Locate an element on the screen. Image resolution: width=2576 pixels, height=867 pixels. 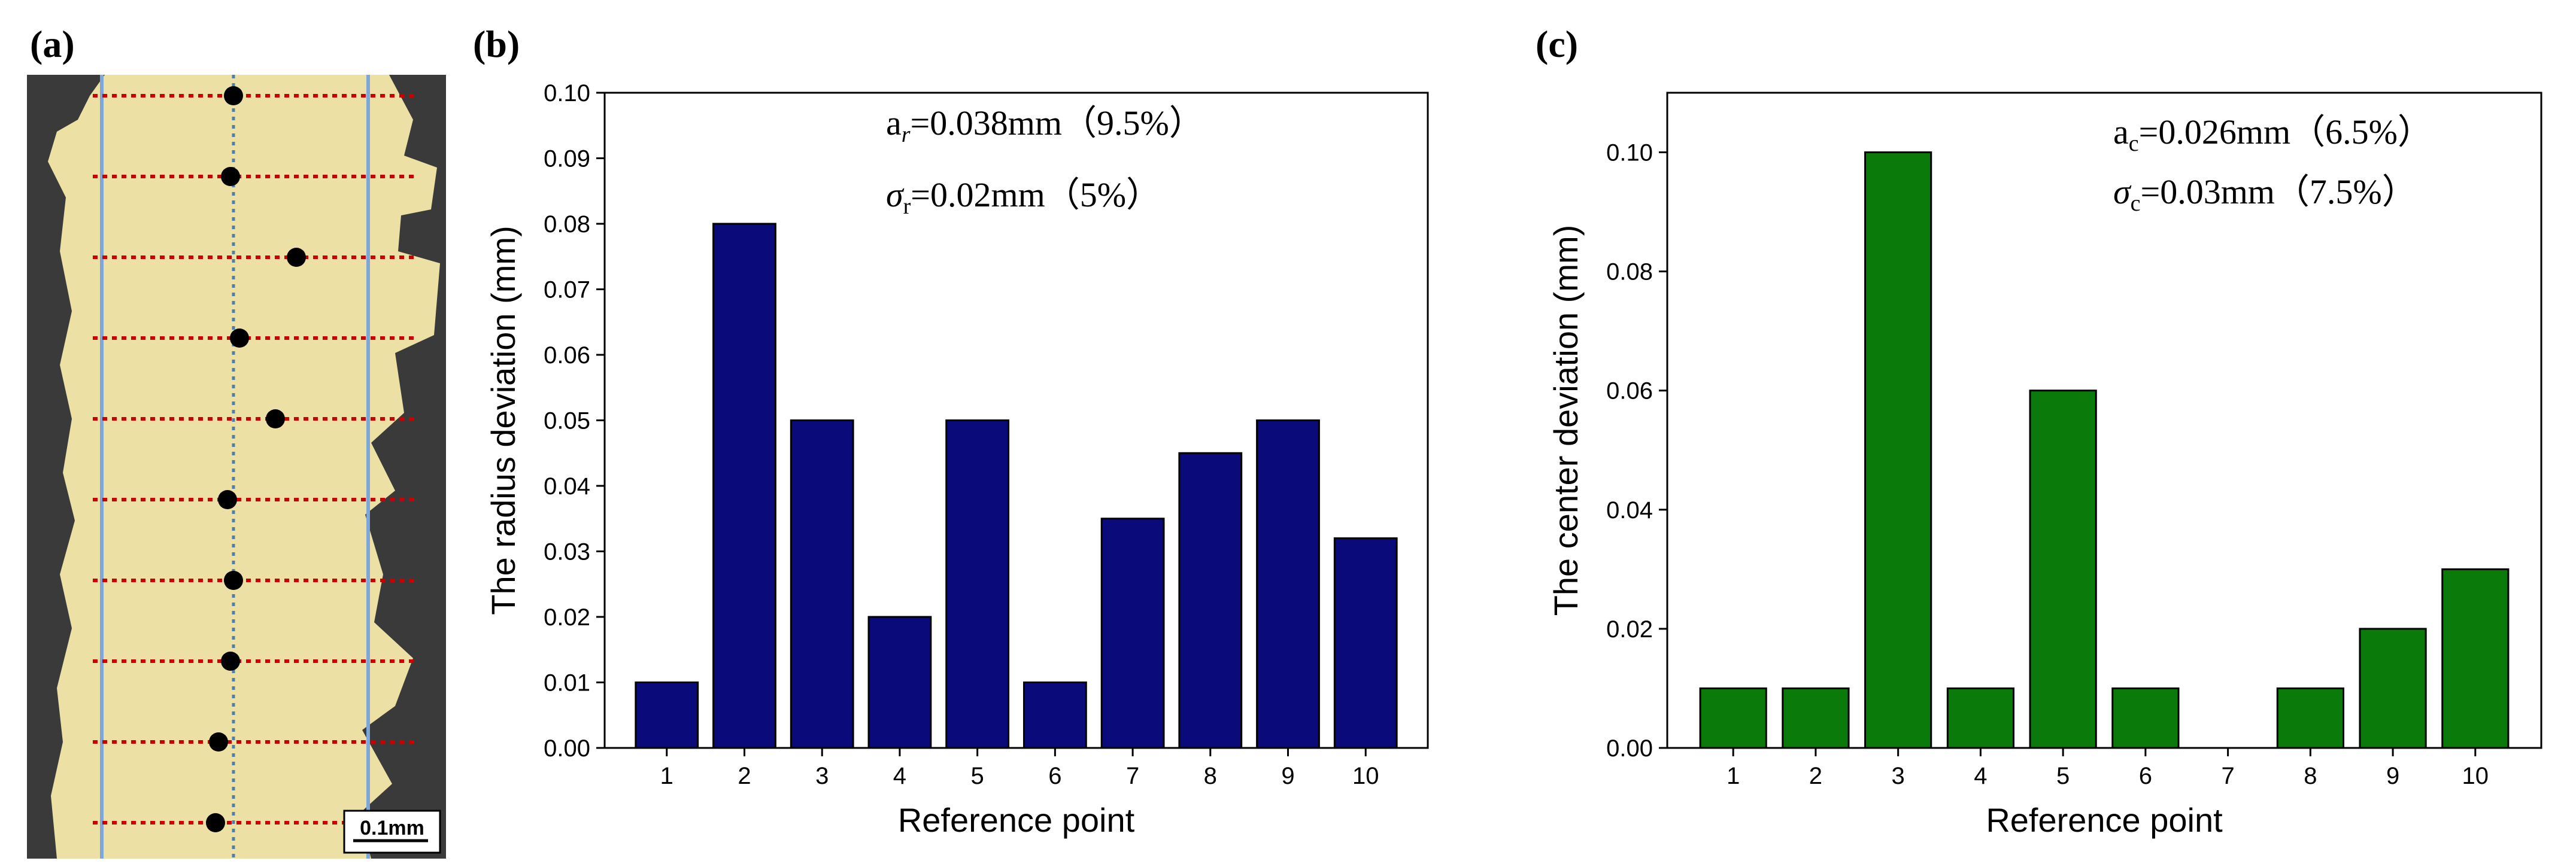
scale-bar-box is located at coordinates (392, 832).